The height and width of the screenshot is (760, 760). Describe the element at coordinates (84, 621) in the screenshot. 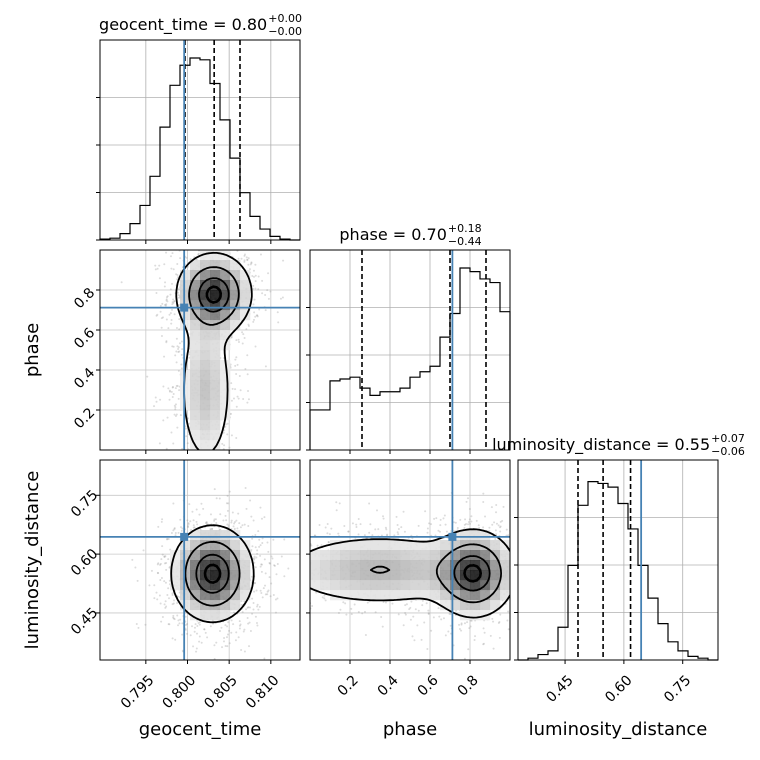

I see `ytick-label-luminosity_distance: 0.45` at that location.